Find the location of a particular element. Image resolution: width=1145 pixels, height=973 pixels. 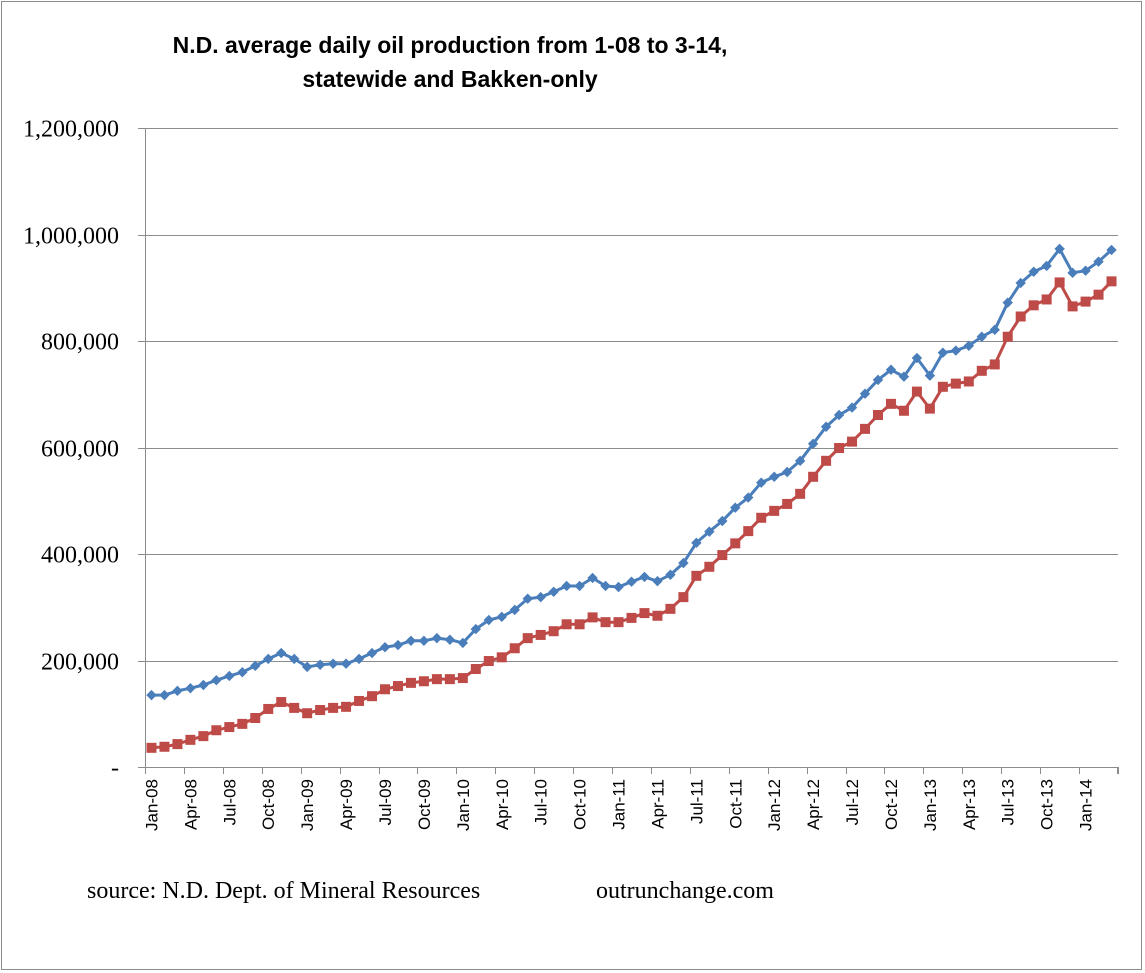

x-tick-label: Jul-11 is located at coordinates (696, 801).